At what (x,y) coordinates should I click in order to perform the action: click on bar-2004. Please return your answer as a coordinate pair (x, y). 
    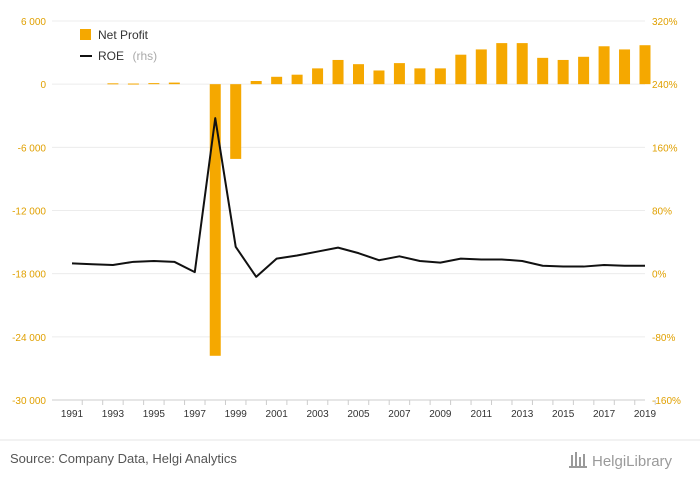
    Looking at the image, I should click on (338, 72).